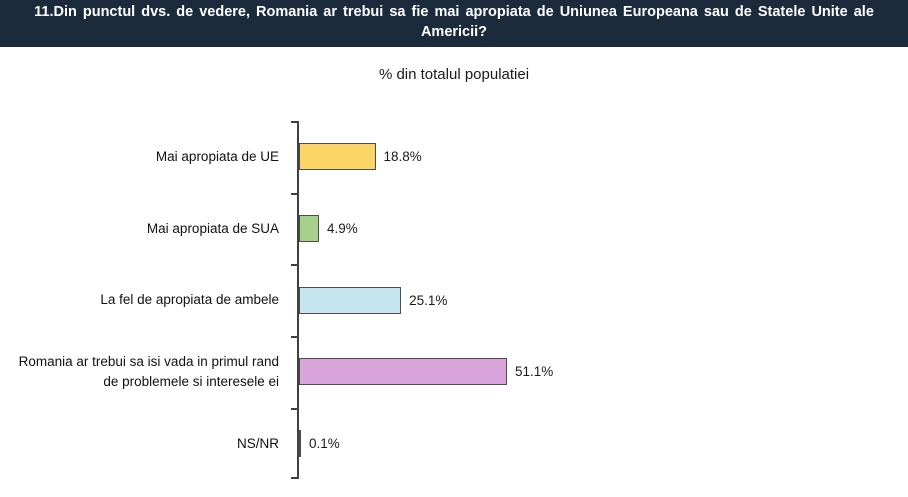  What do you see at coordinates (454, 75) in the screenshot?
I see `chart-title: % din totalul populatiei` at bounding box center [454, 75].